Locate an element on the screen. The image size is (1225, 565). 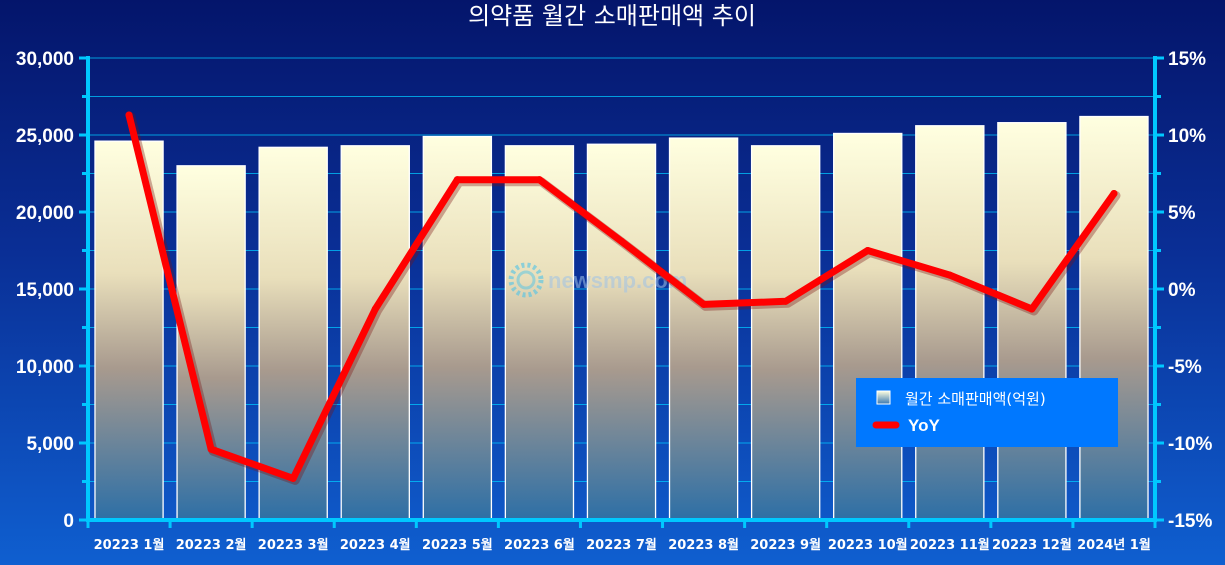
y-tick-label-left: 25,000 is located at coordinates (45, 136).